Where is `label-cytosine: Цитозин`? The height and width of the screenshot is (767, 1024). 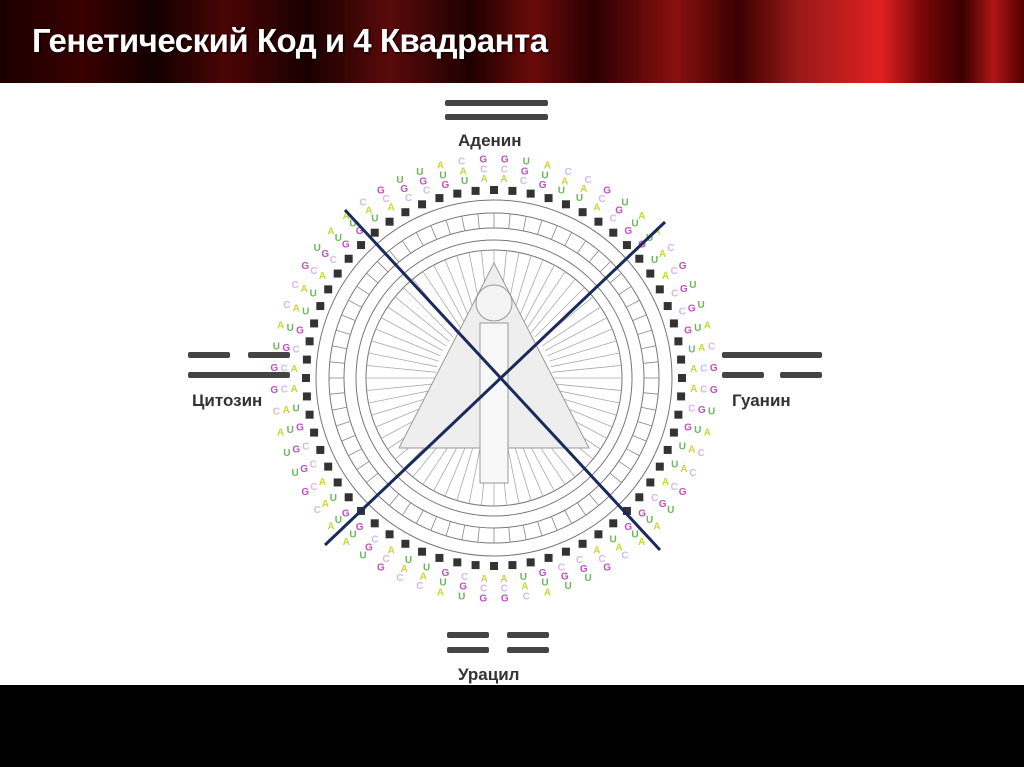 label-cytosine: Цитозин is located at coordinates (227, 400).